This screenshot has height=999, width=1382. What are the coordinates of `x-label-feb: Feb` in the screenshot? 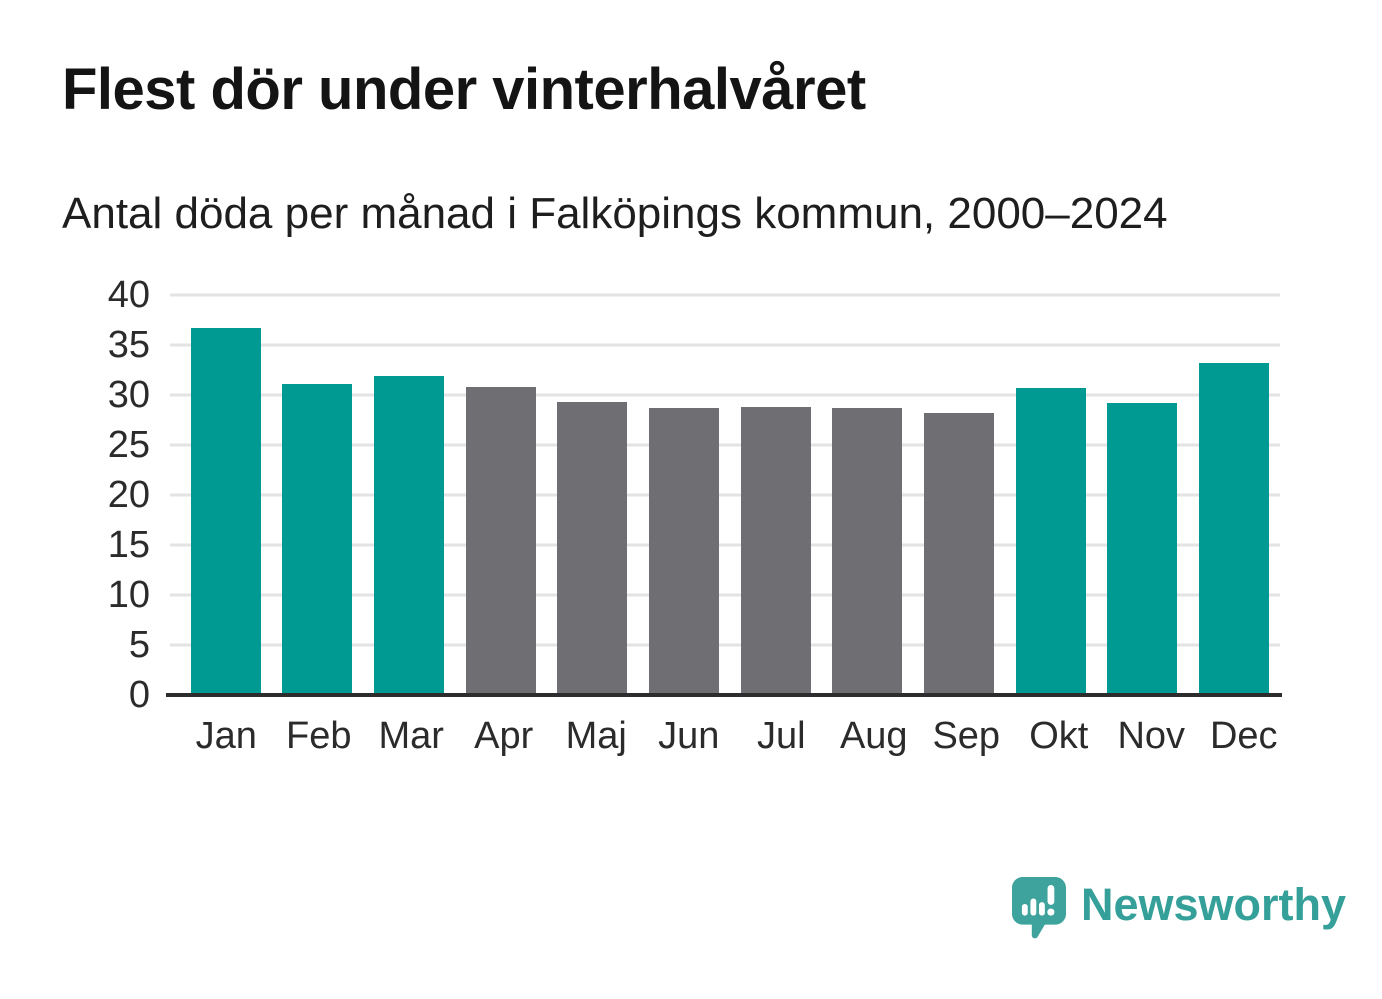 It's located at (319, 736).